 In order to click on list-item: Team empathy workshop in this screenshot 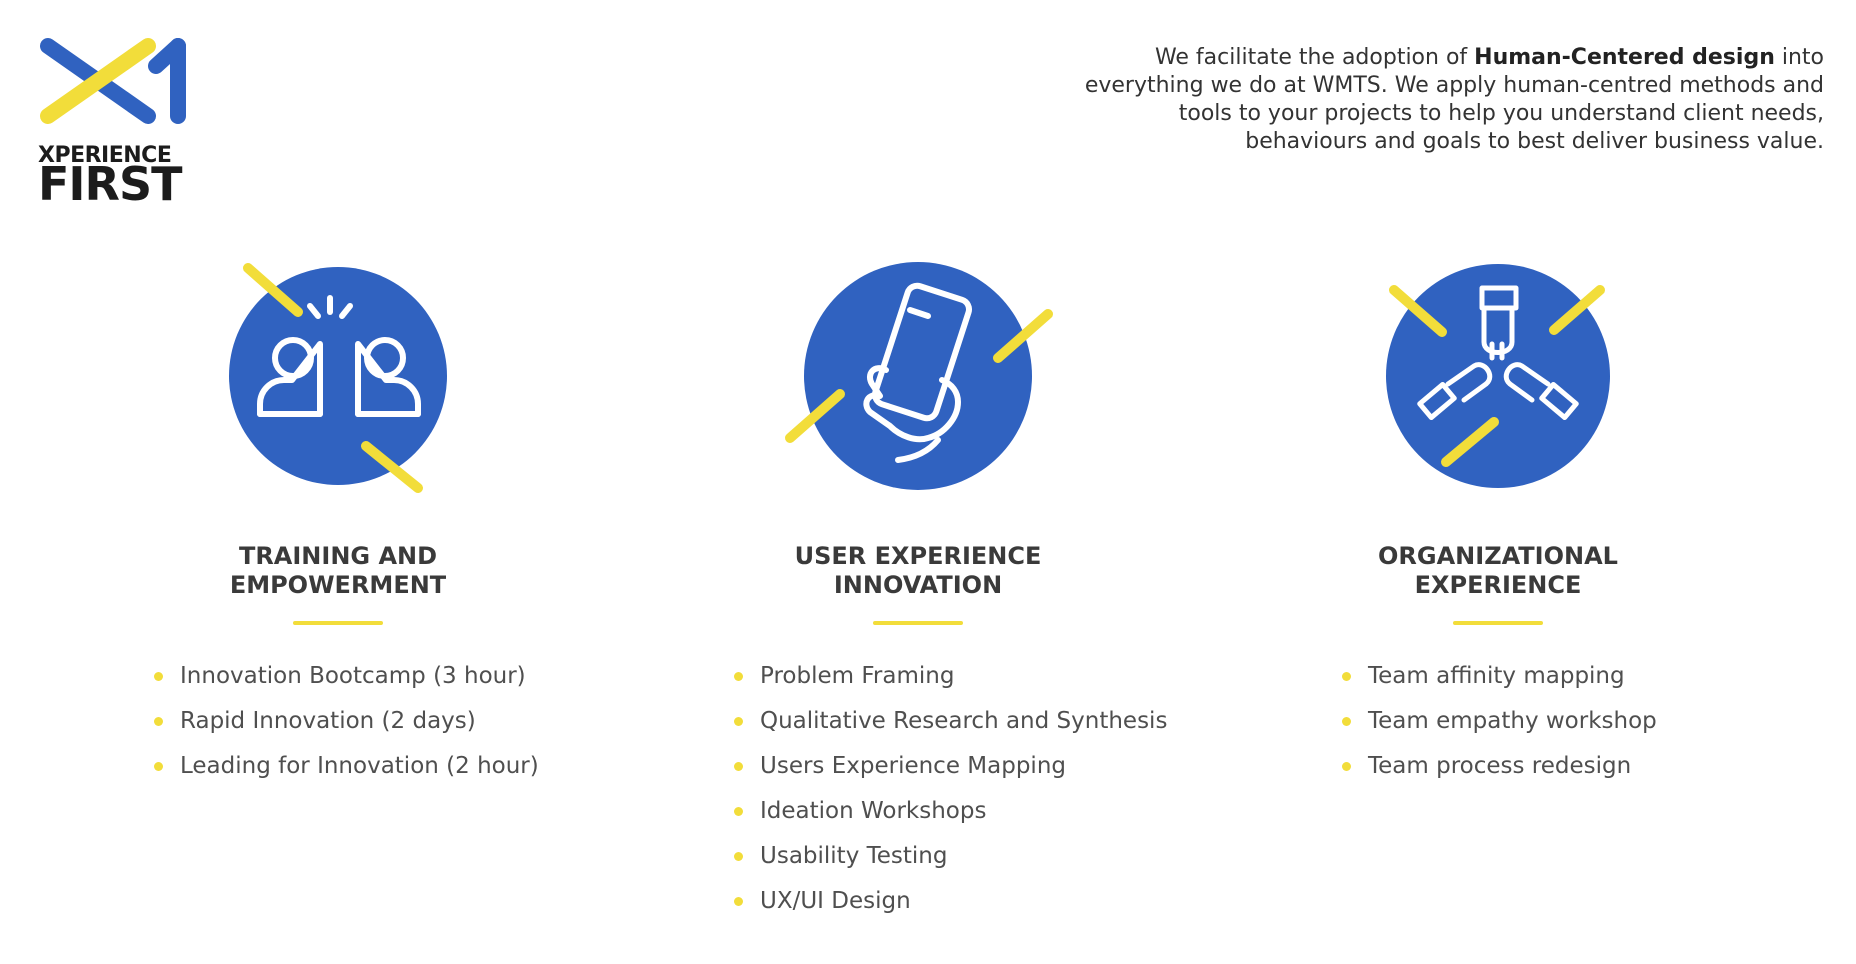, I will do `click(1565, 721)`.